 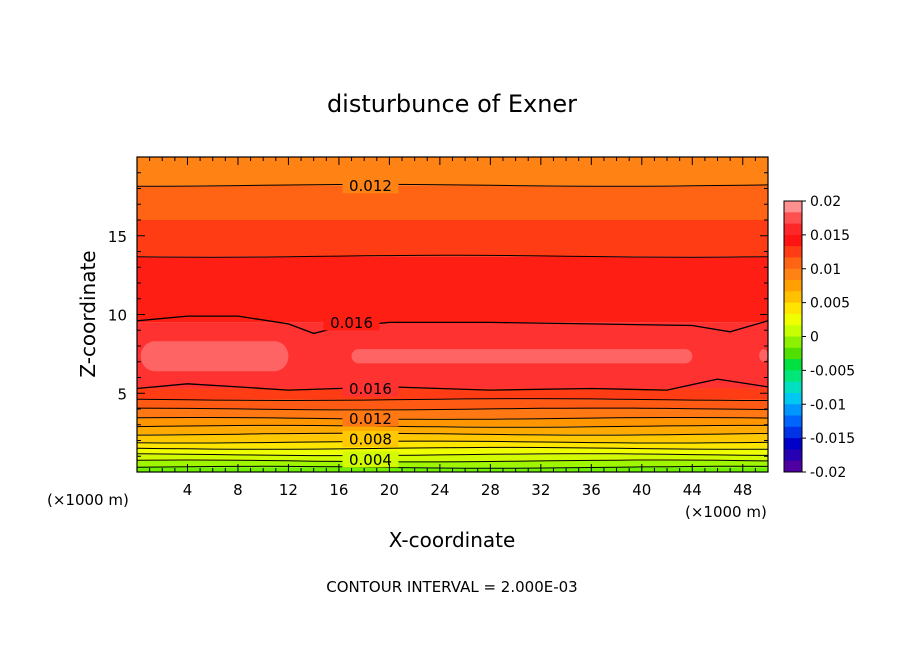 I want to click on x-unit-left: (×1000 m), so click(x=88, y=500).